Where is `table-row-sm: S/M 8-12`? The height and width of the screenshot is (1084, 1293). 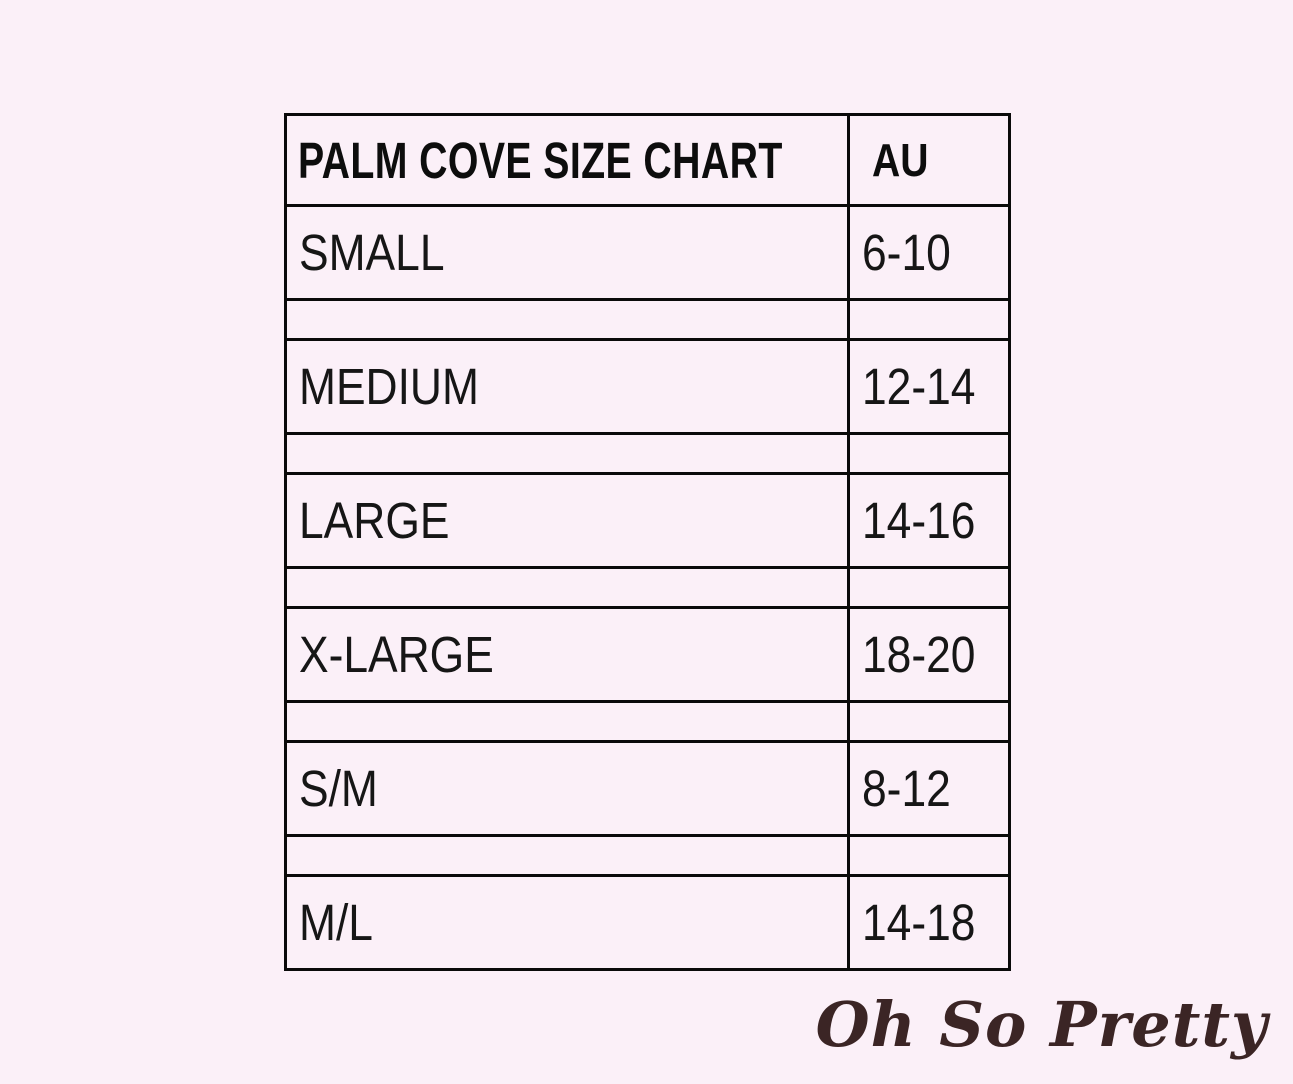 table-row-sm: S/M 8-12 is located at coordinates (647, 788).